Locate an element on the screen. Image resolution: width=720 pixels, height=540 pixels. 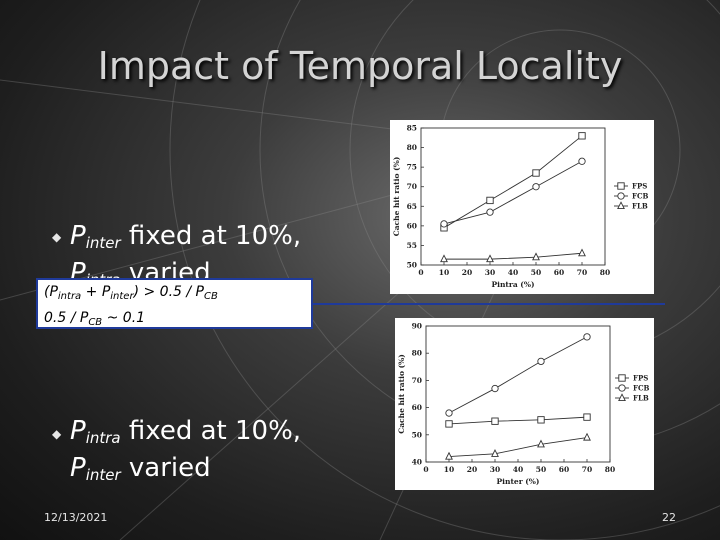
y-tick-label: 85 is located at coordinates (412, 128).